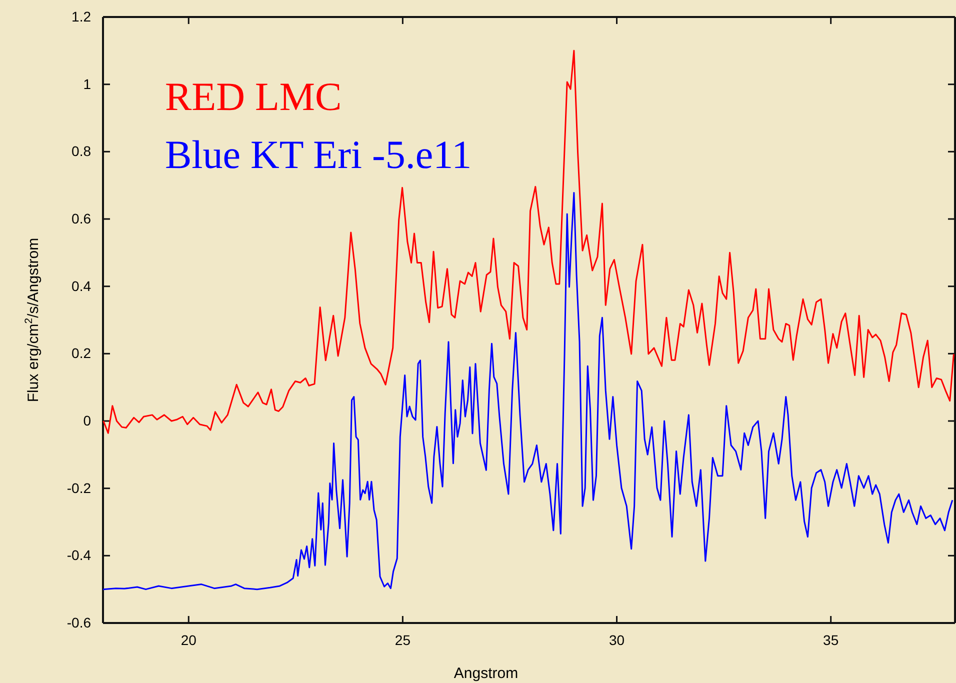 This screenshot has height=683, width=956. I want to click on y-tick-label: 0, so click(87, 420).